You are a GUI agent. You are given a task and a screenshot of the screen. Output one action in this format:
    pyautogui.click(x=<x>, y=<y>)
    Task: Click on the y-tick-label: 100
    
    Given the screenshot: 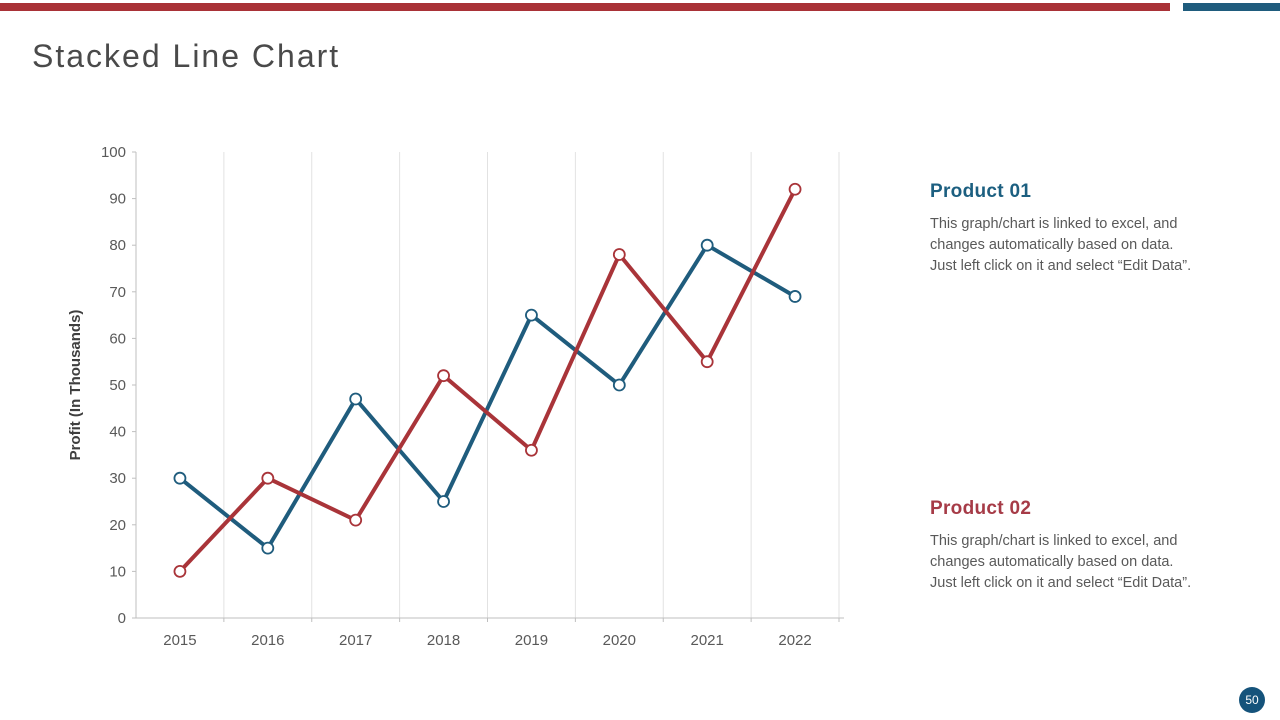 What is the action you would take?
    pyautogui.click(x=113, y=152)
    